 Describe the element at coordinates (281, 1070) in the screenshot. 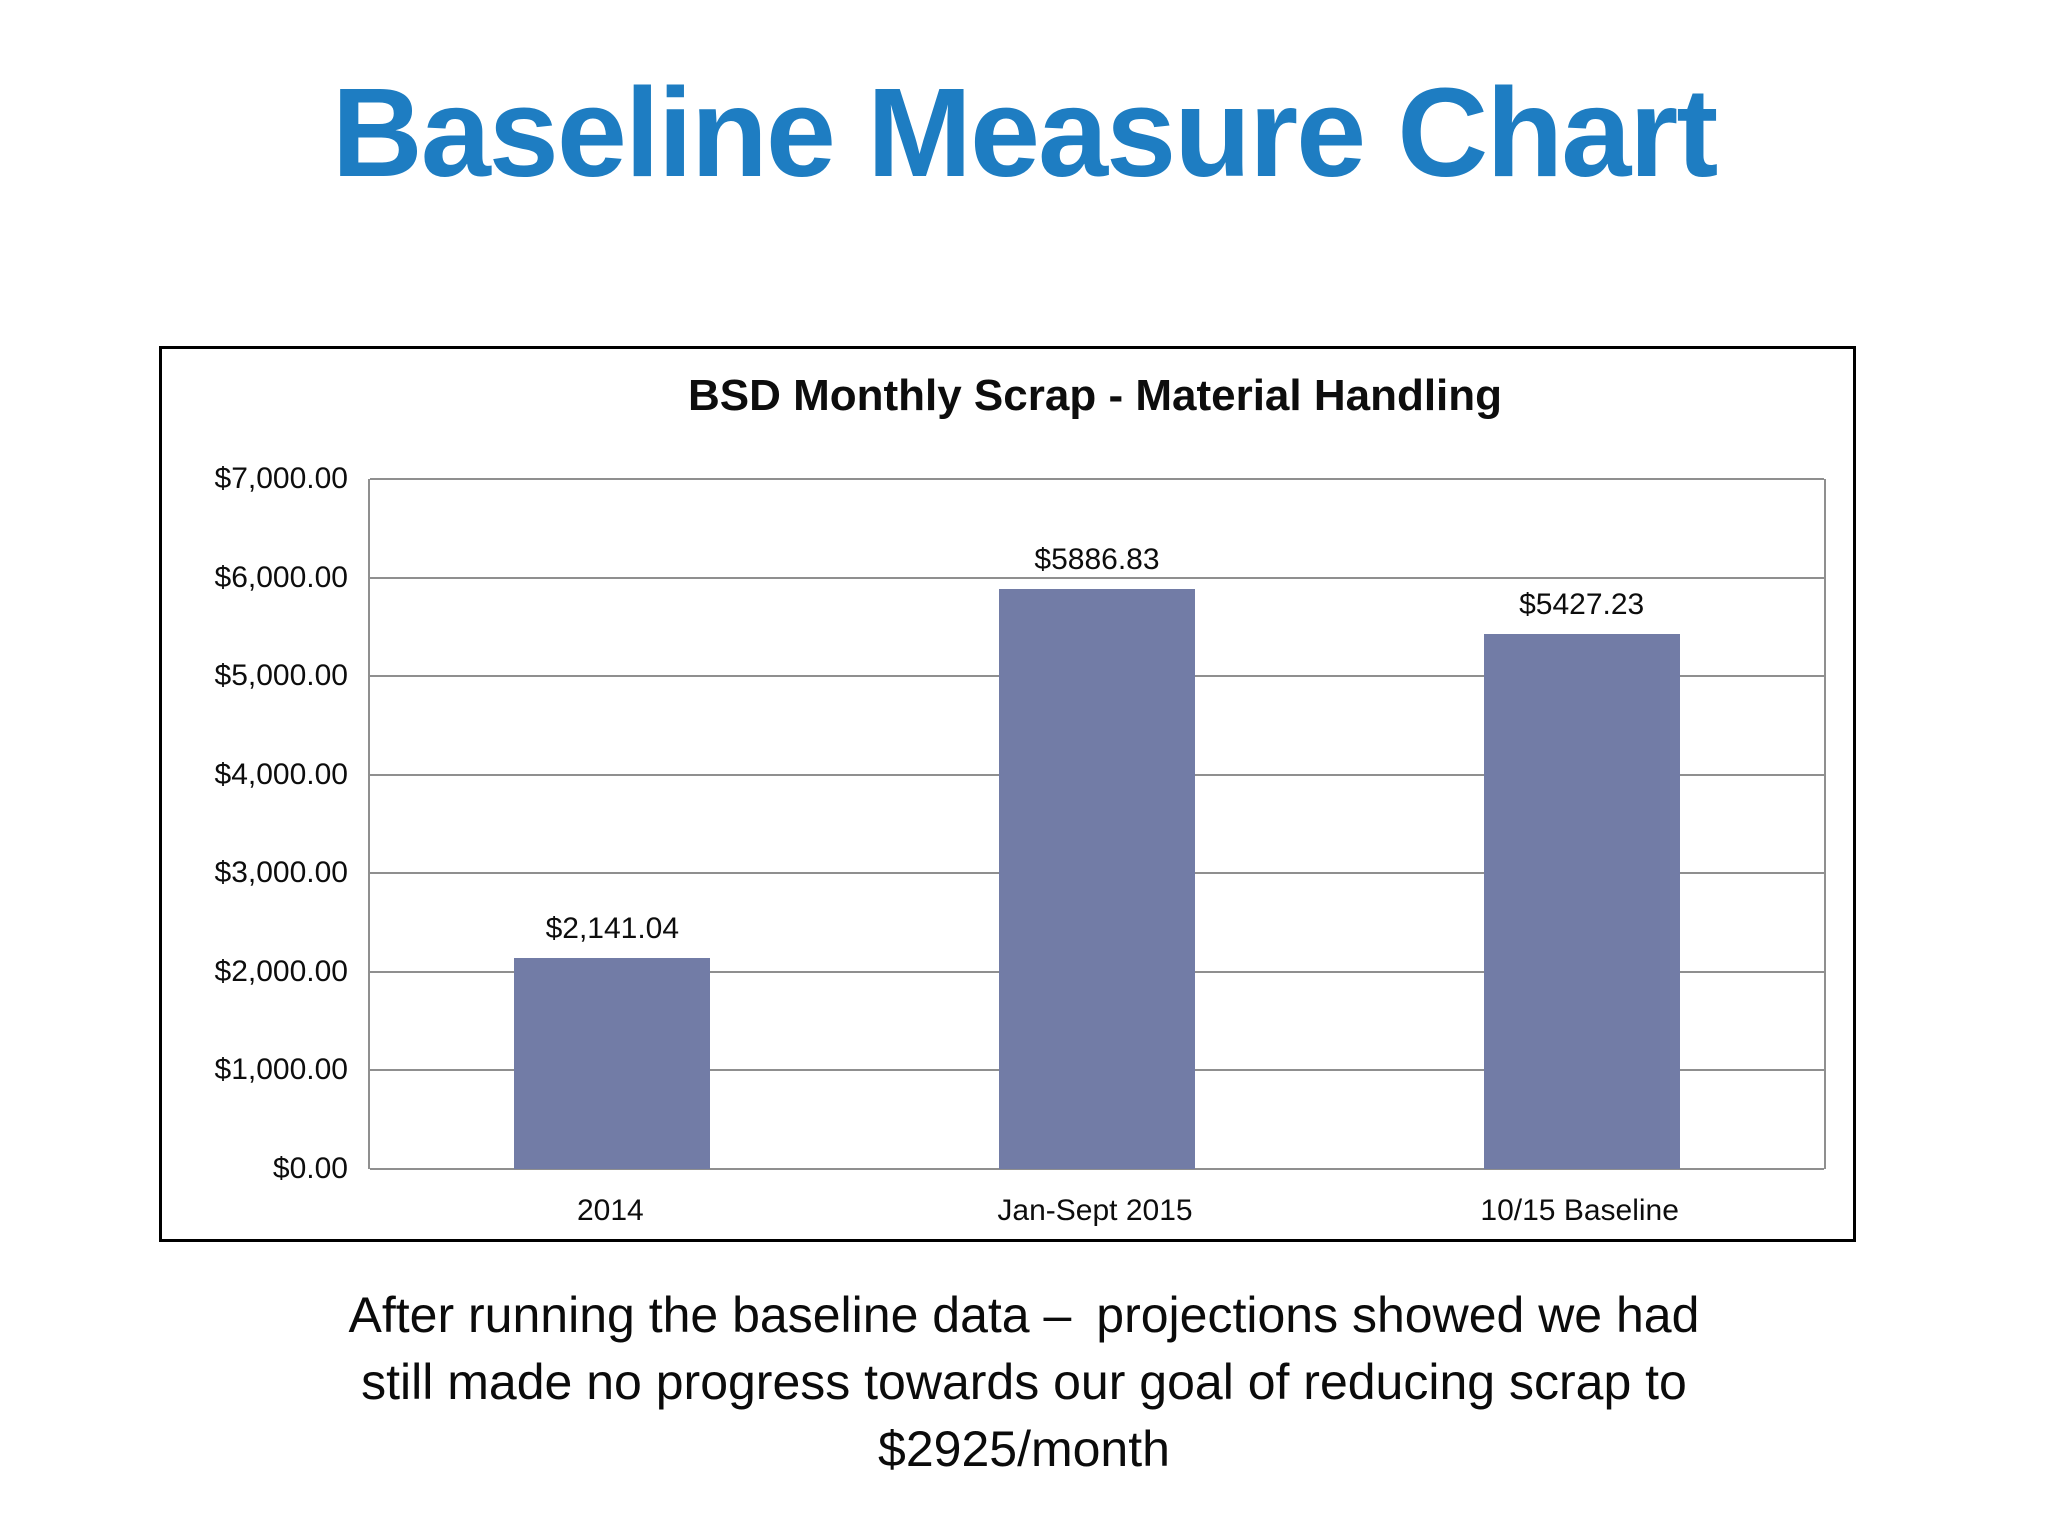

I see `y-axis-tick-label: $1,000.00` at that location.